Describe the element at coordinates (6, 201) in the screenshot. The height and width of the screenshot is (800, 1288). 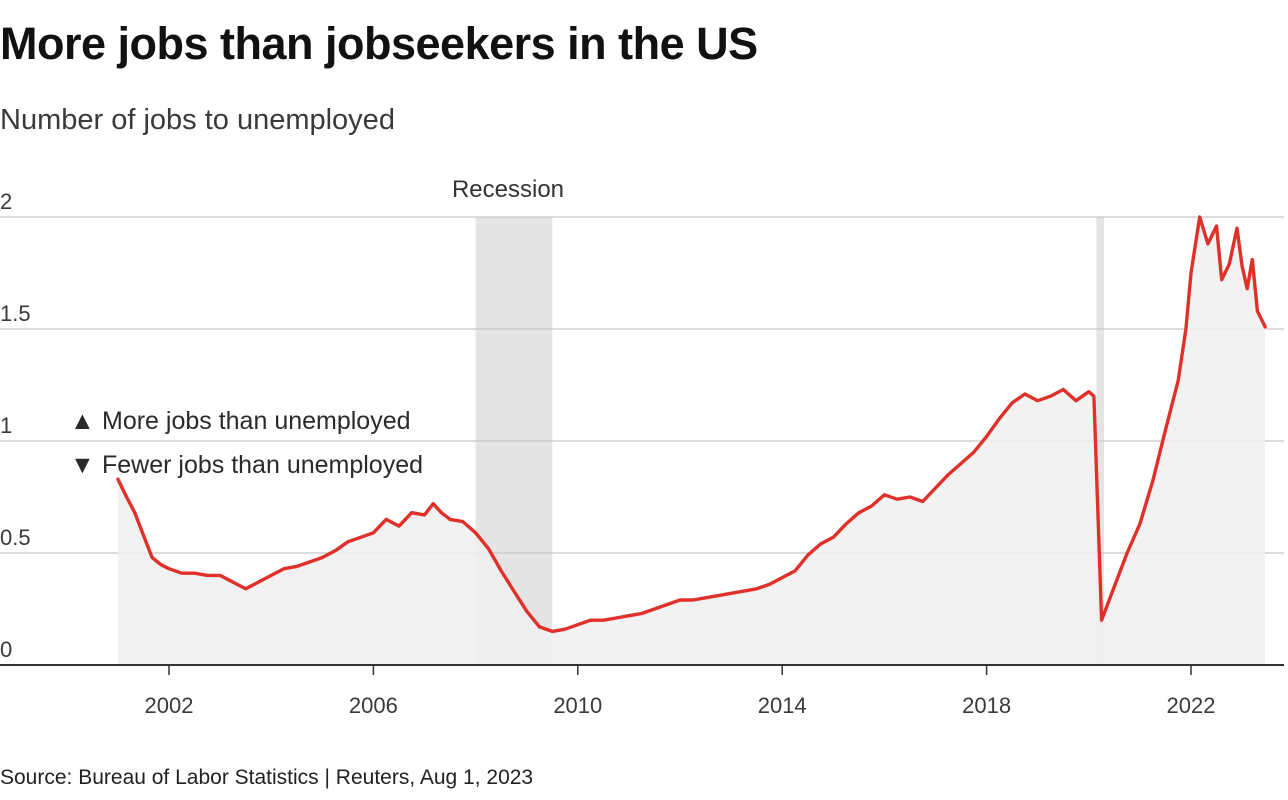
I see `y-tick-label: 2` at that location.